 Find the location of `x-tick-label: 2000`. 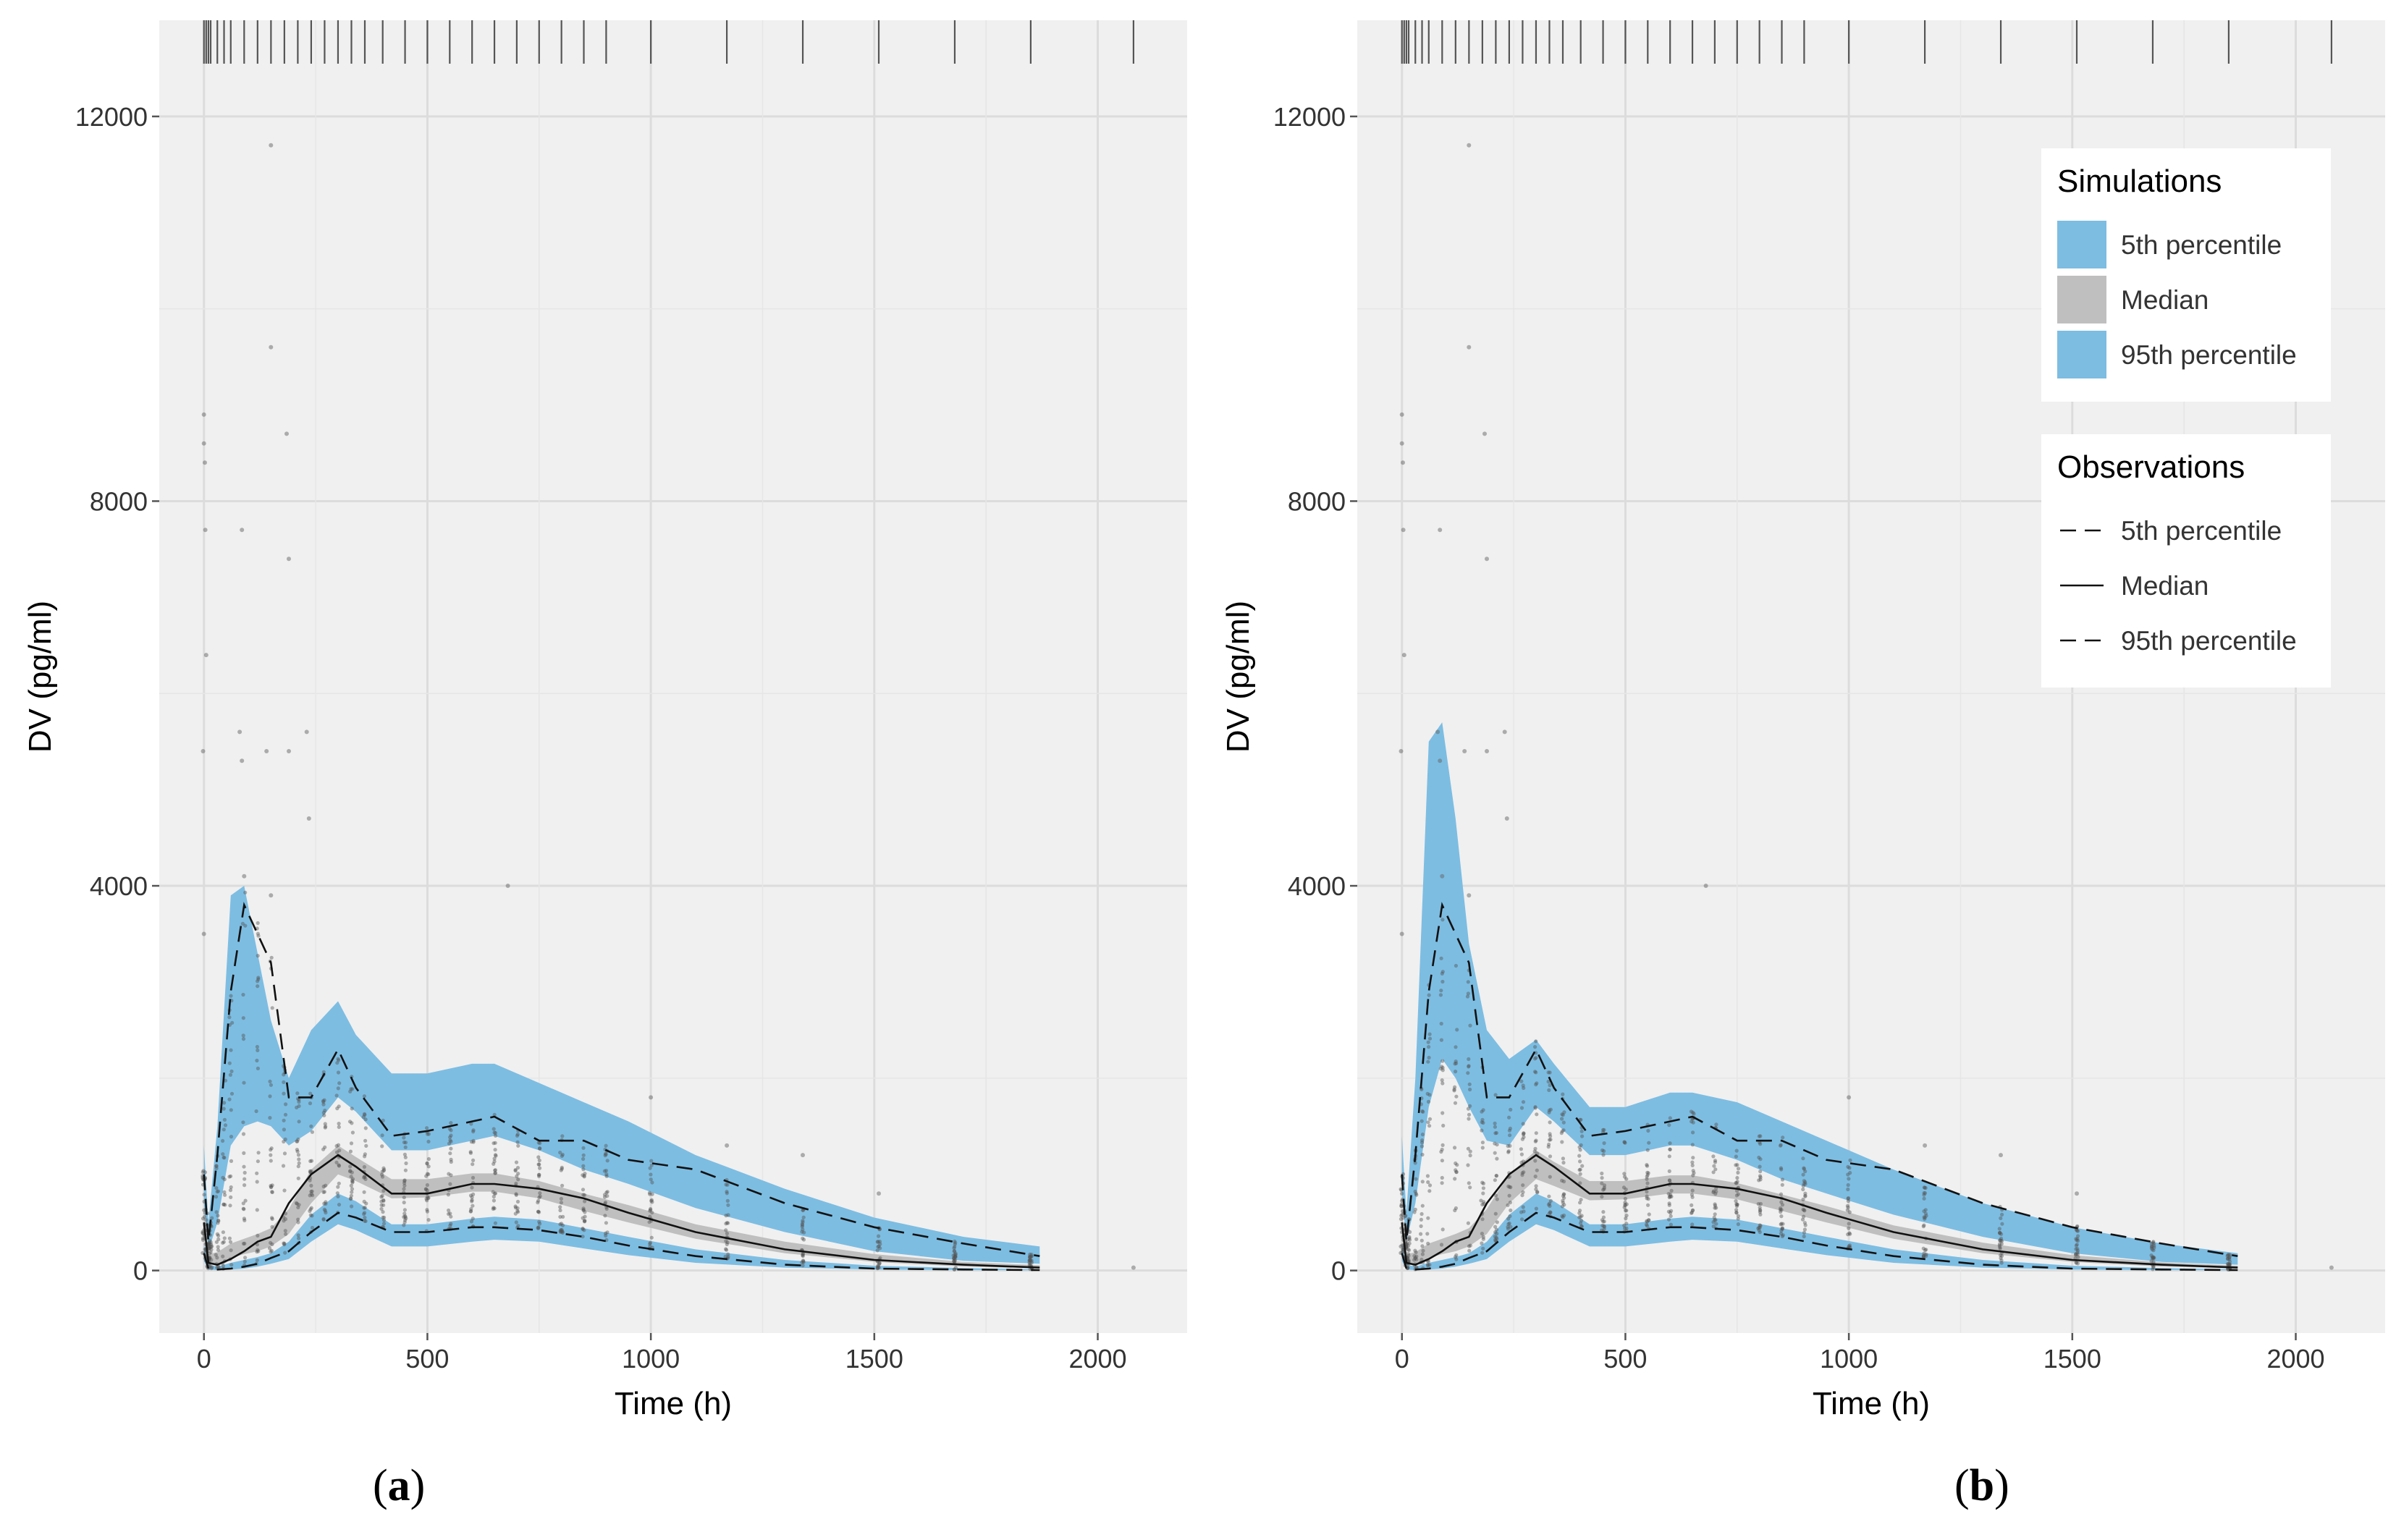

x-tick-label: 2000 is located at coordinates (2295, 1359).